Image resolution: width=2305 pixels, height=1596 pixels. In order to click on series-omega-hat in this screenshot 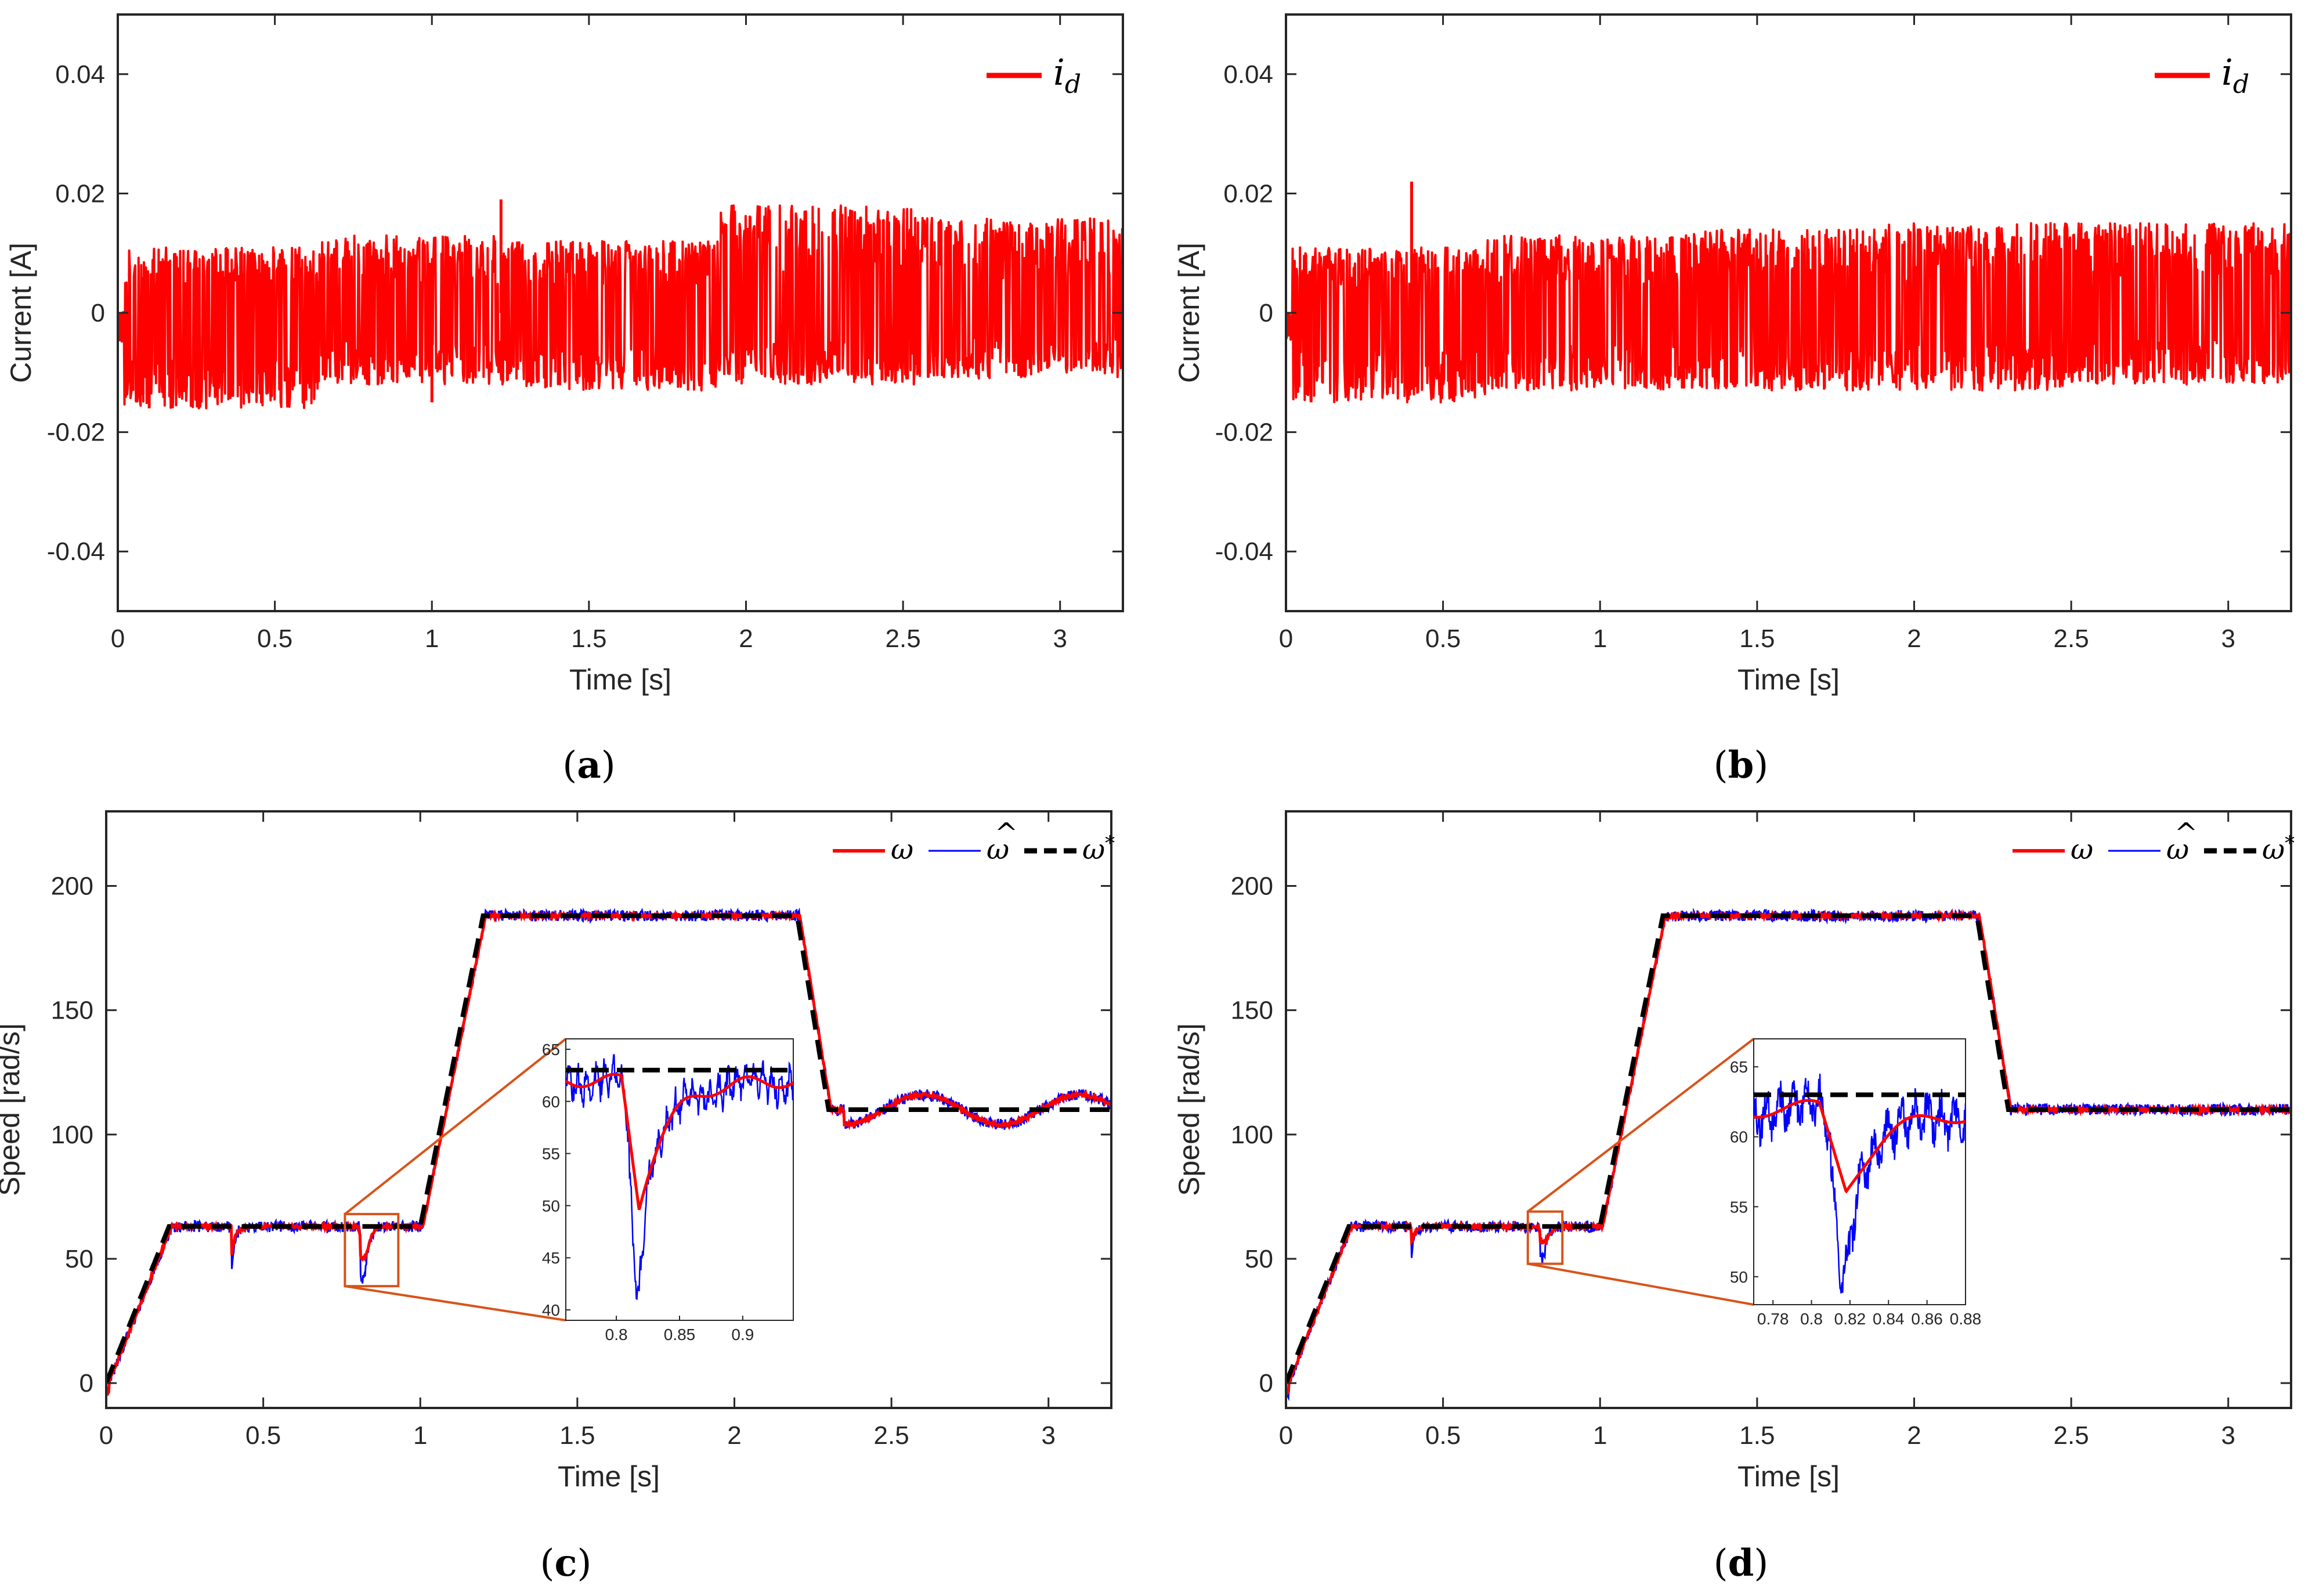, I will do `click(1788, 1154)`.